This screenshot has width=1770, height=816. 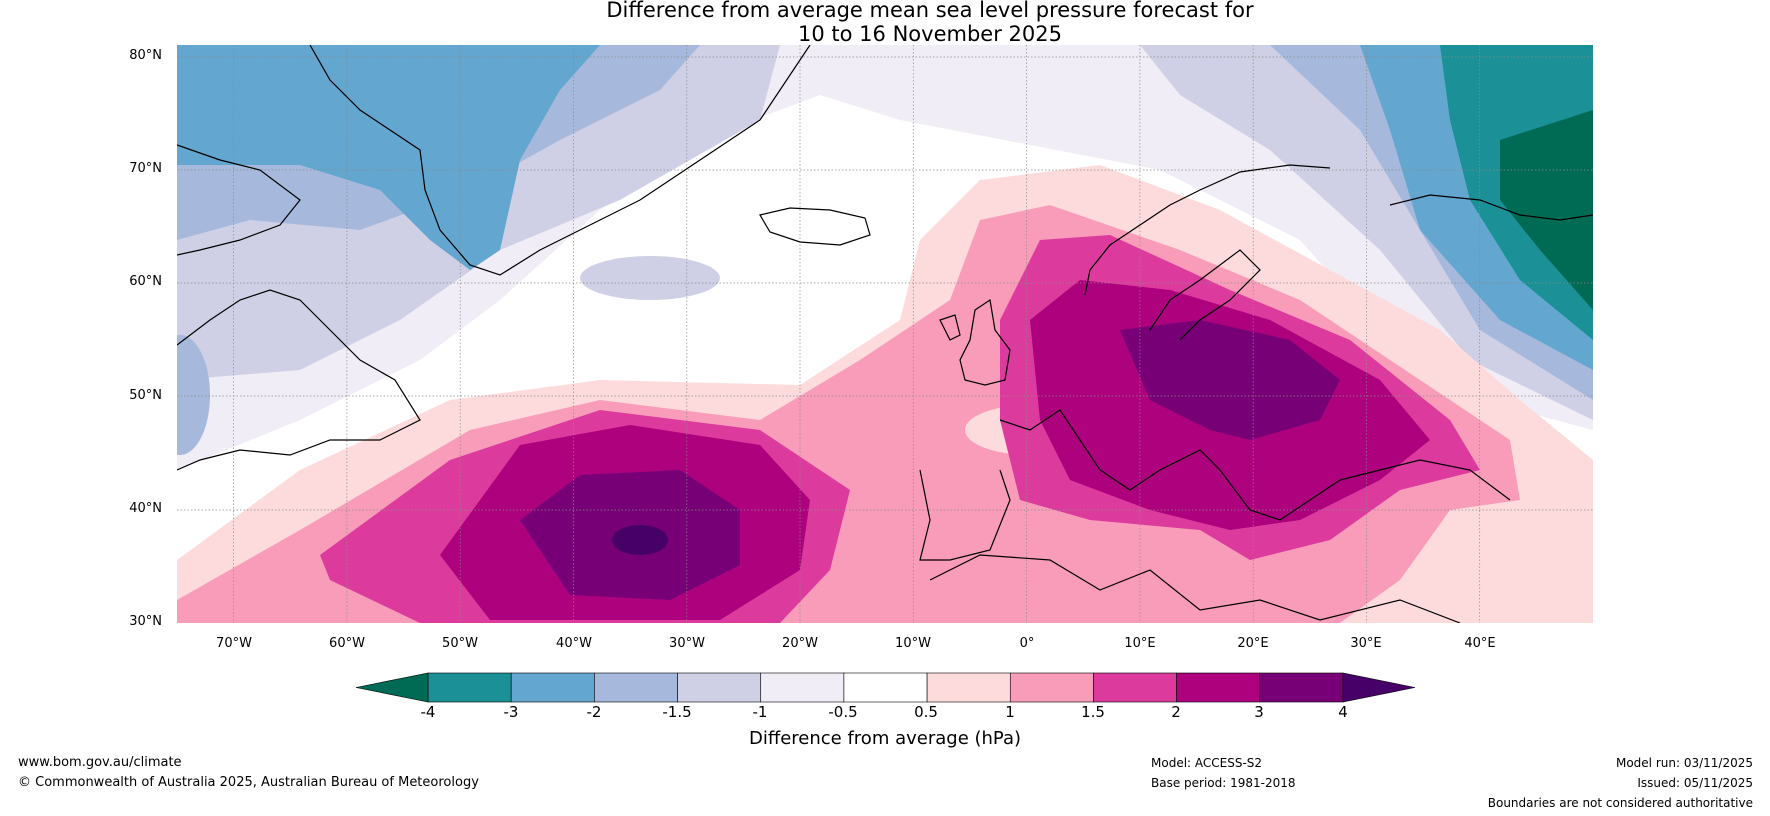 I want to click on lon-label-10w: 10°W, so click(x=913, y=643).